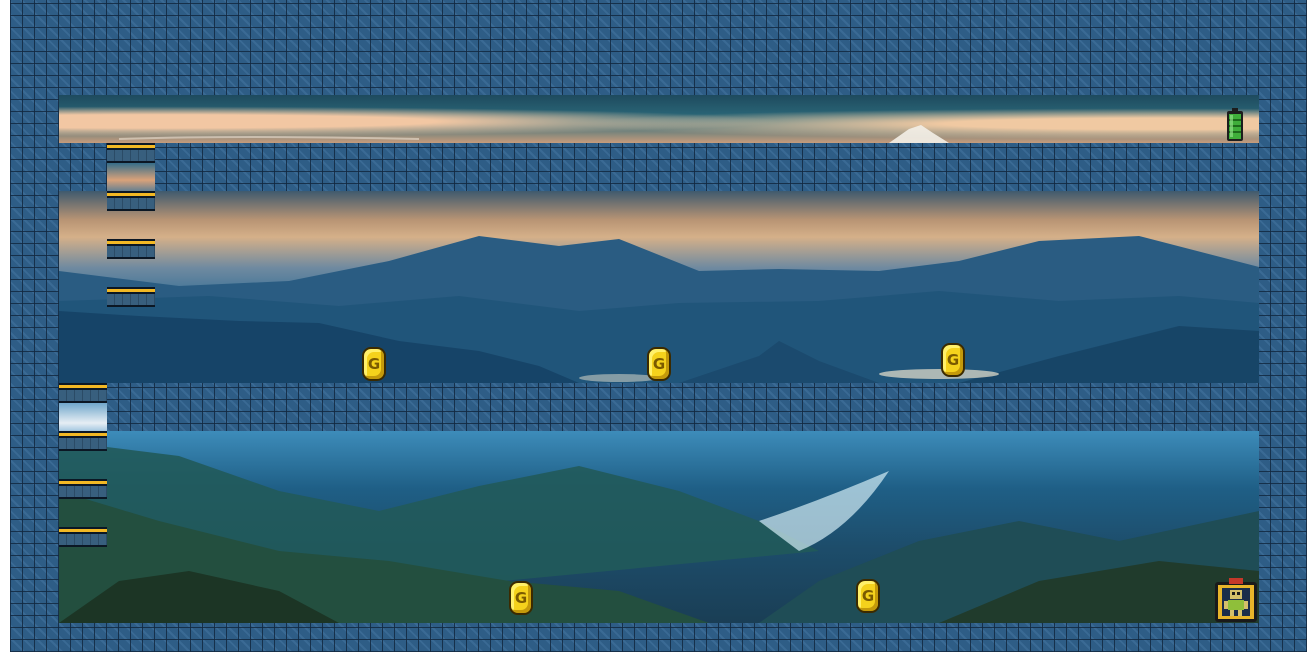 Image resolution: width=1307 pixels, height=652 pixels. Describe the element at coordinates (659, 119) in the screenshot. I see `landscape-band-top` at that location.